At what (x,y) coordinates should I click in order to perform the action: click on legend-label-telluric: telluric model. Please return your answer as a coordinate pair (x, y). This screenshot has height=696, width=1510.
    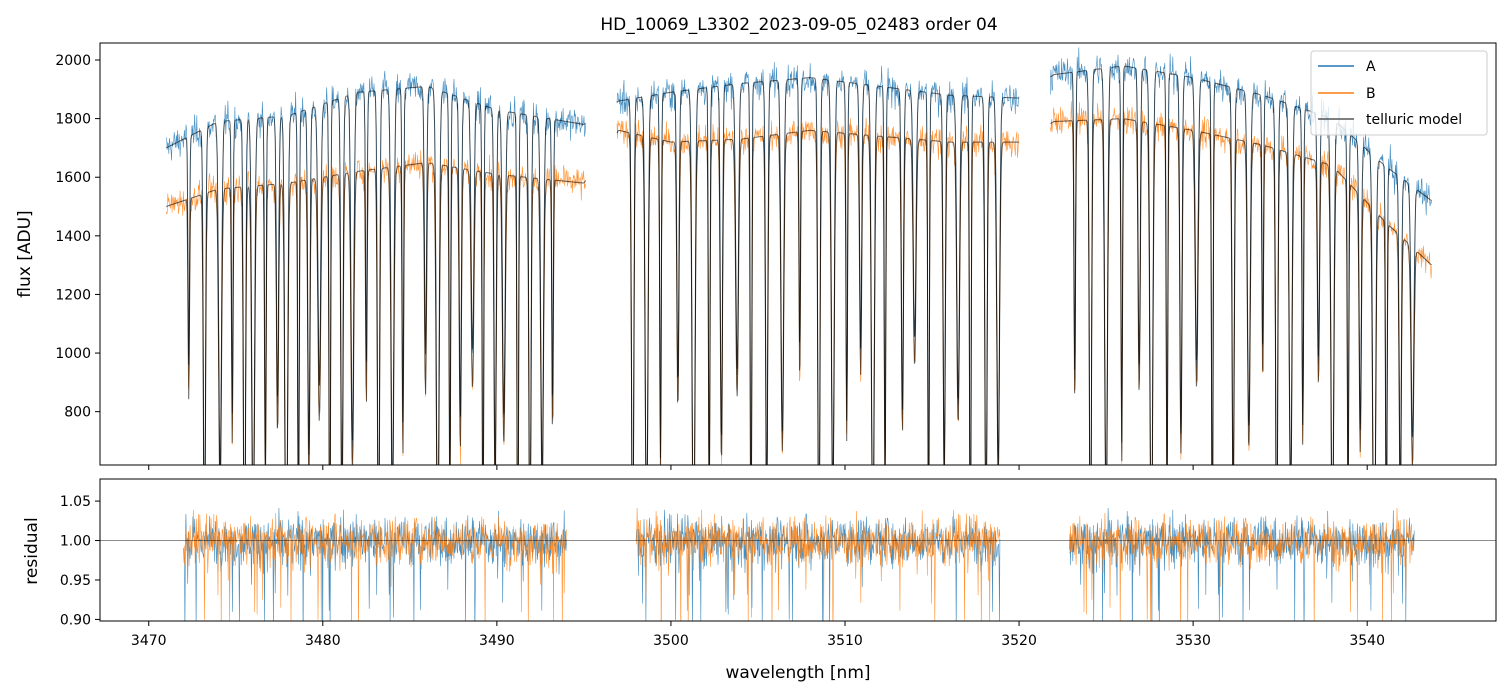
    Looking at the image, I should click on (1414, 120).